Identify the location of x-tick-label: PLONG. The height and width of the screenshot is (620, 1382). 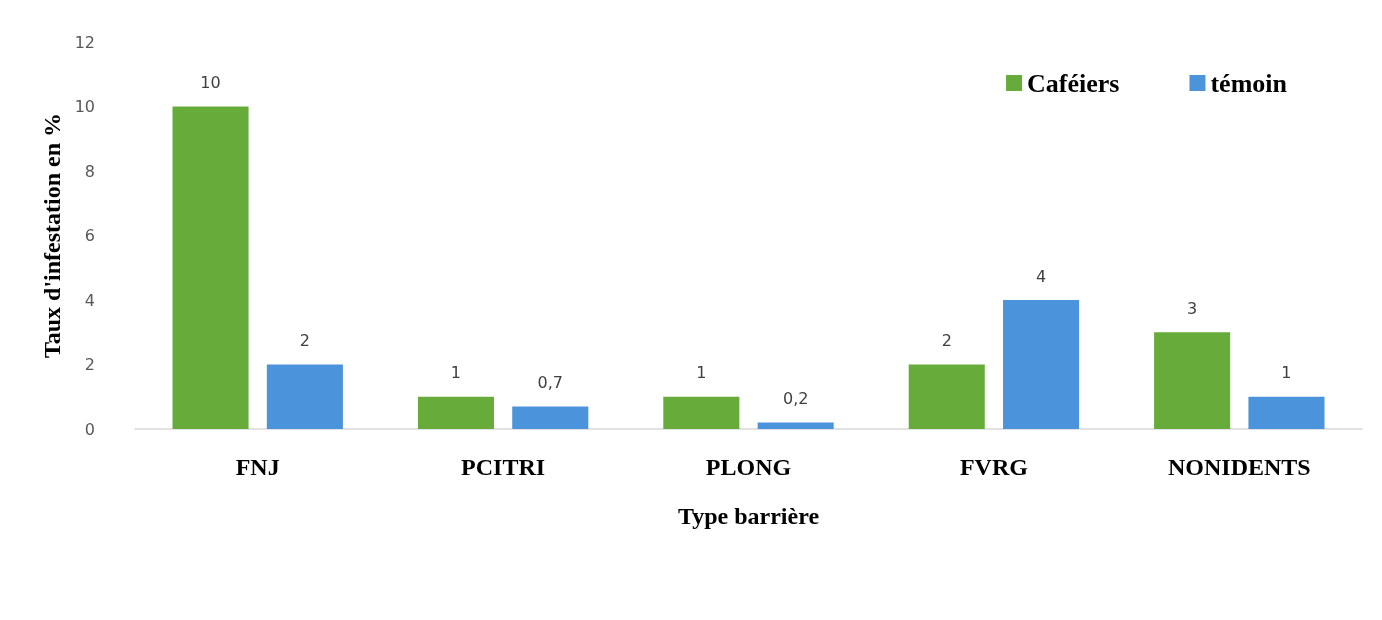
(748, 467).